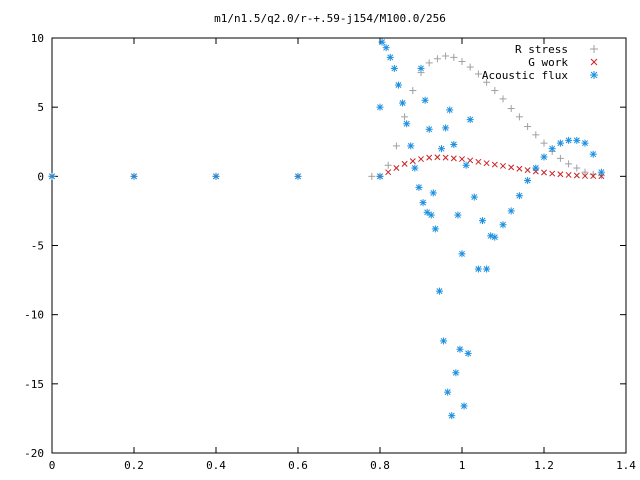  Describe the element at coordinates (330, 18) in the screenshot. I see `chart-title: m1/n1.5/q2.0/r-+.59-j154/M100.0/256` at that location.